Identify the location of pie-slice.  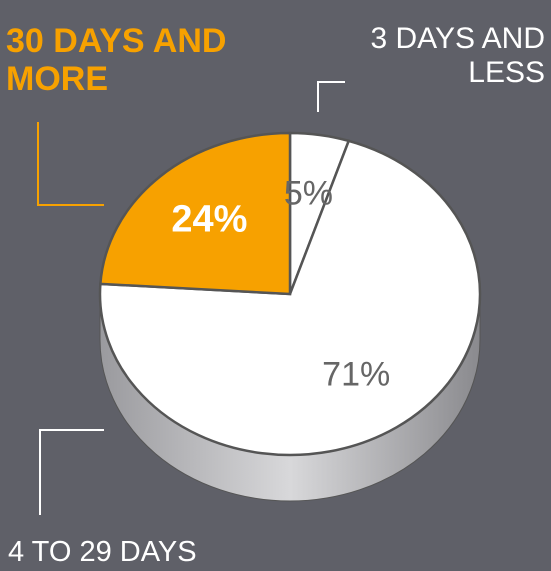
(195, 213).